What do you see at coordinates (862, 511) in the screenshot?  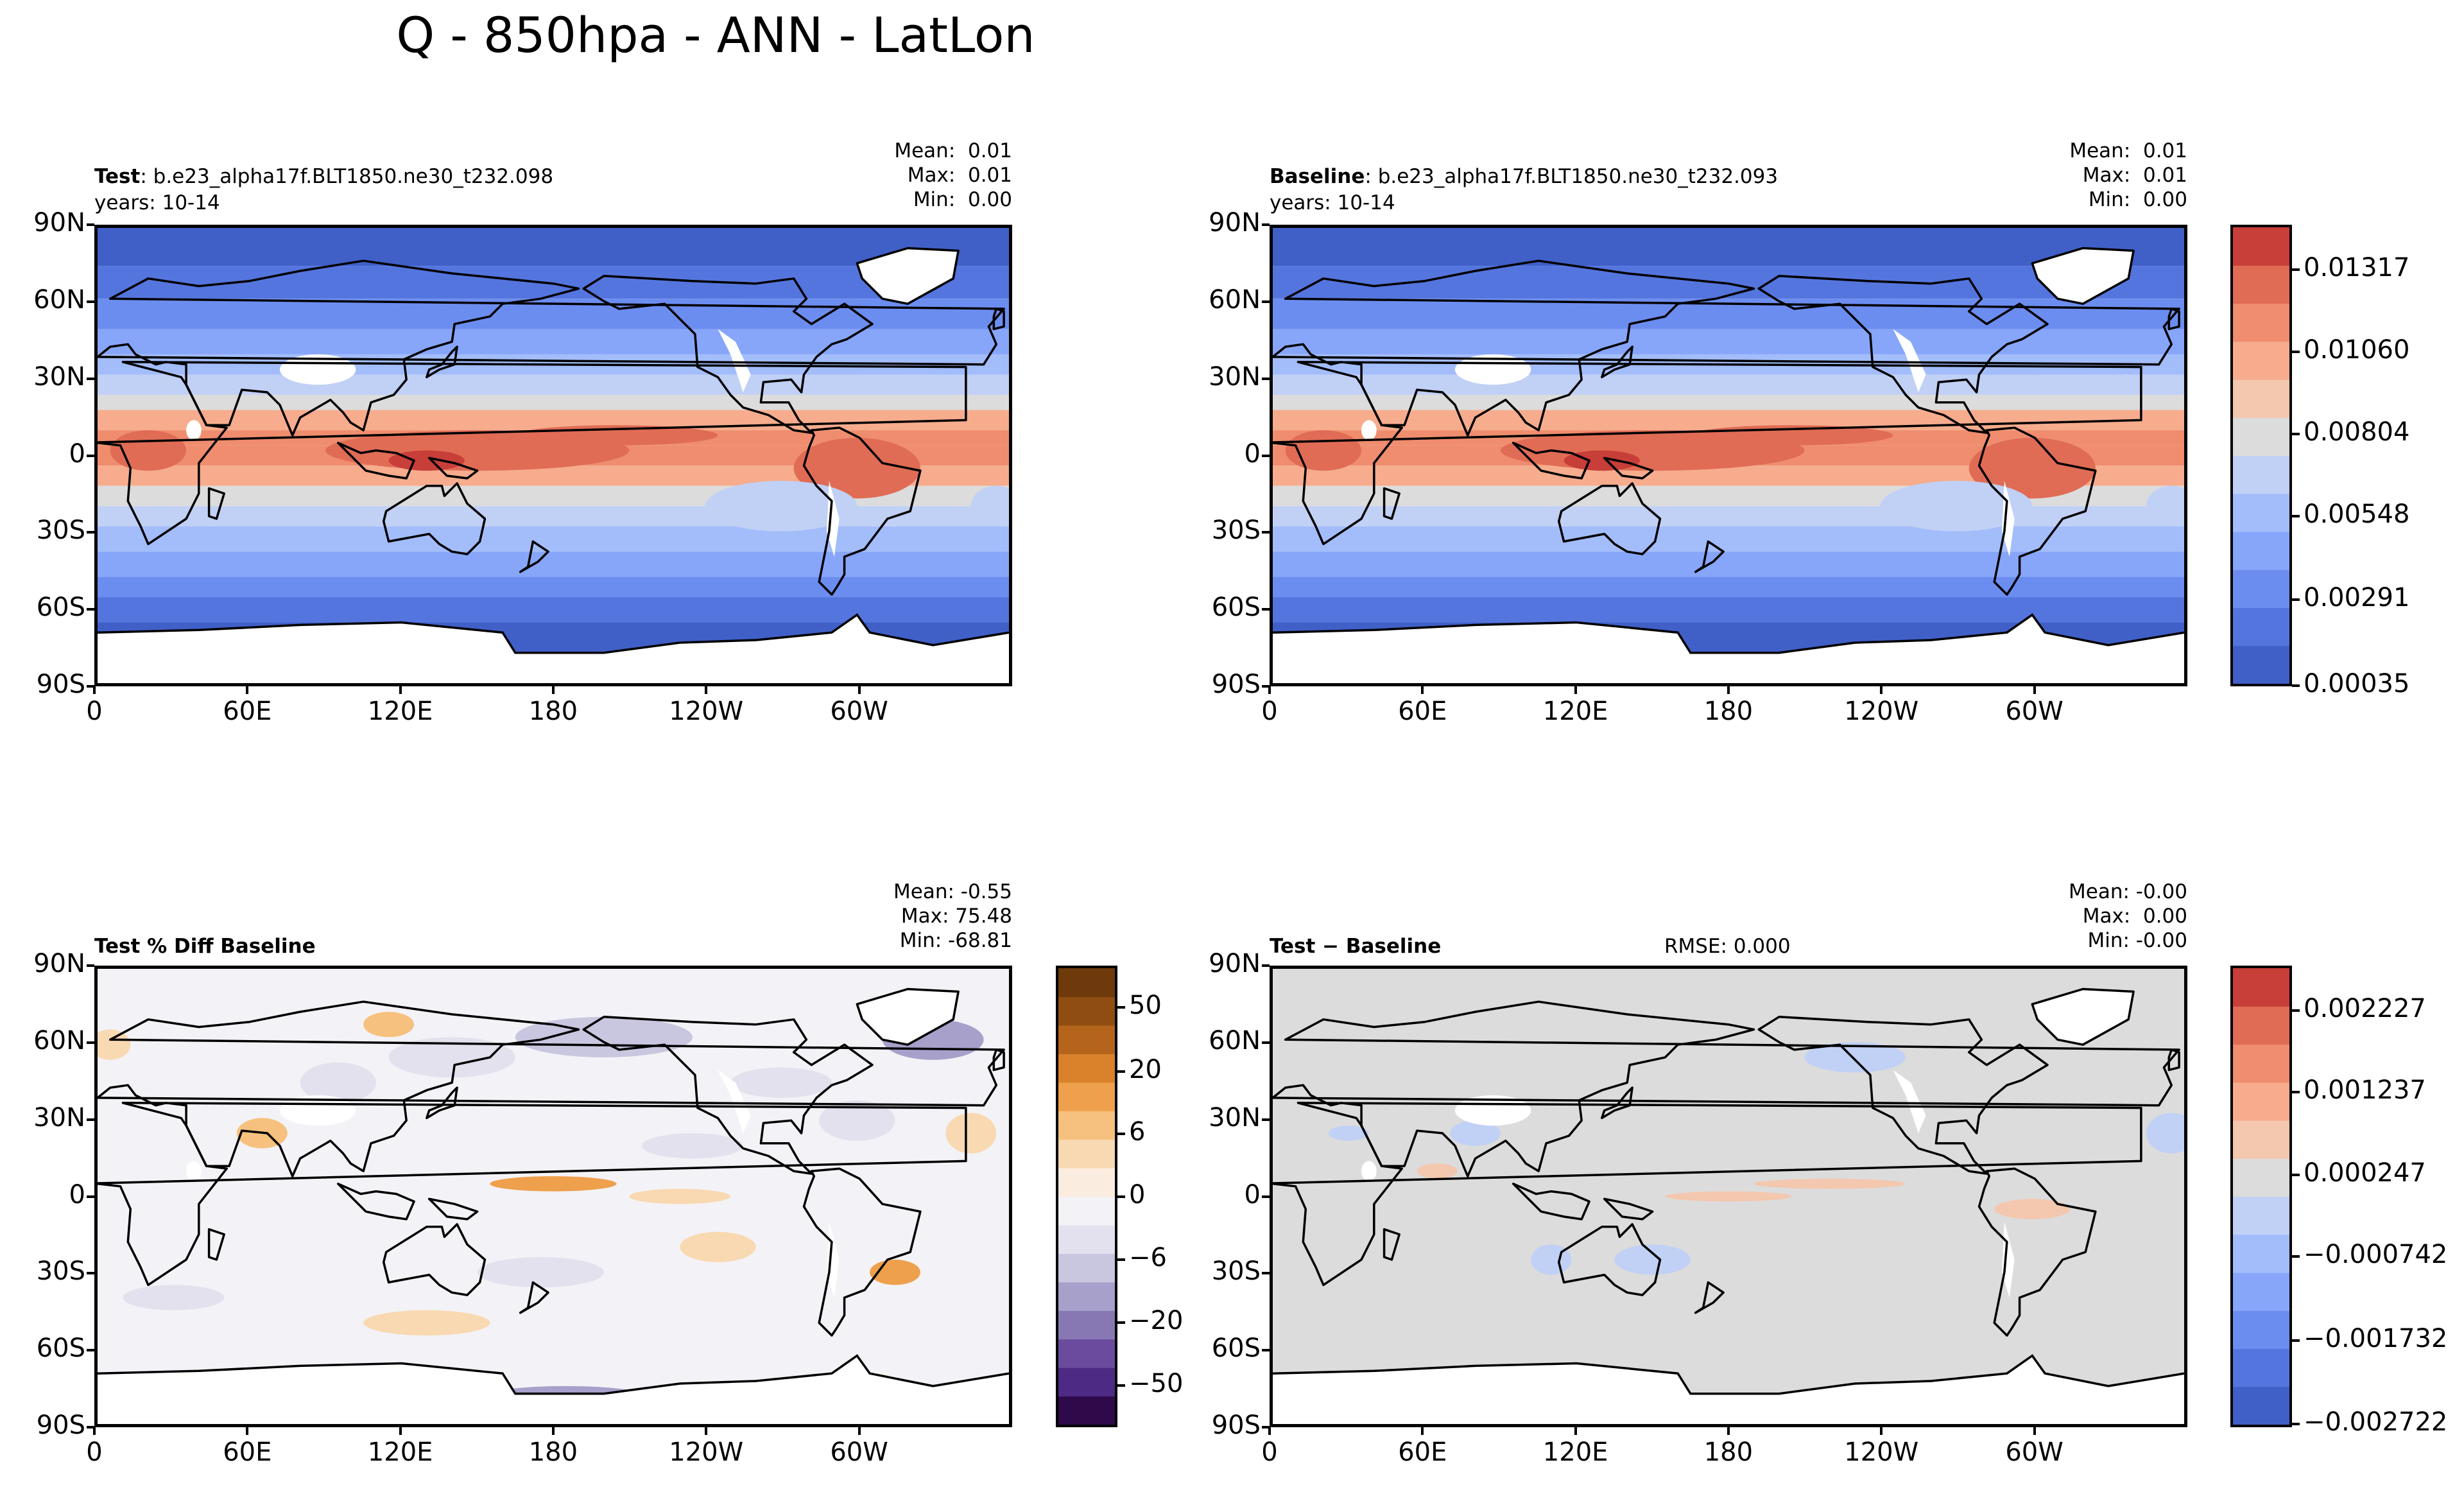 I see `coastline-samerica` at bounding box center [862, 511].